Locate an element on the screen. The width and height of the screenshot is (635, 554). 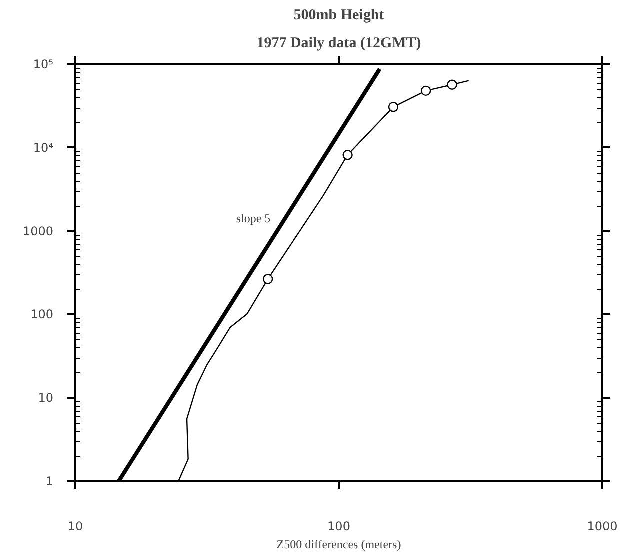
x-axis-title: Z500 differences (meters) is located at coordinates (339, 545).